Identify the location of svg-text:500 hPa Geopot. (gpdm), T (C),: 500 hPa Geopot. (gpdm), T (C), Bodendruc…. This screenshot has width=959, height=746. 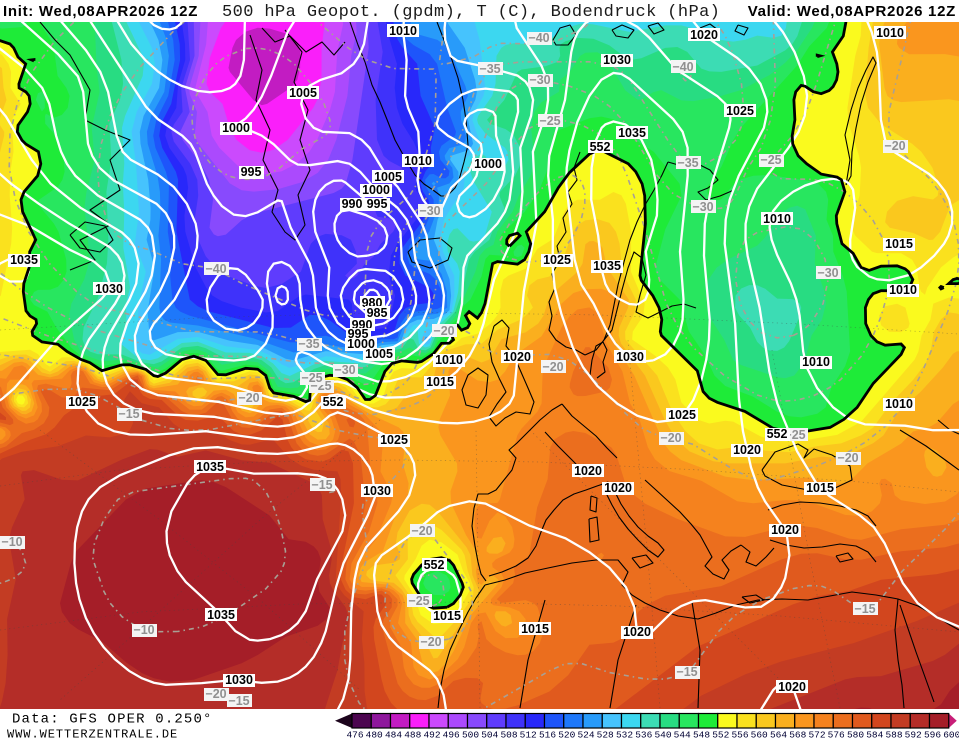
(471, 12).